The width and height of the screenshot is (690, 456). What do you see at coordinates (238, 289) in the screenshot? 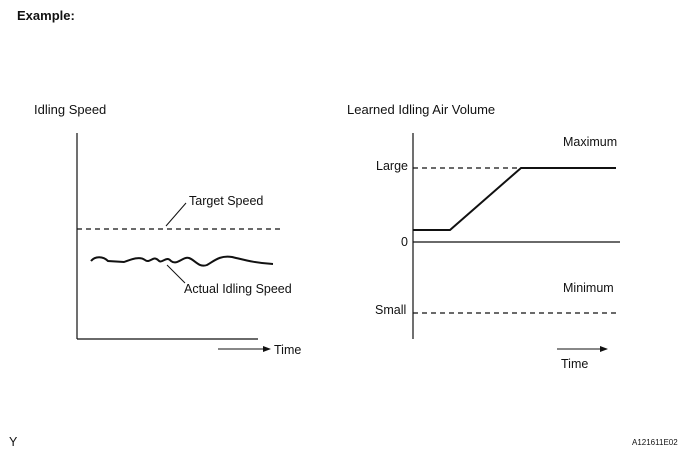
I see `actual-idling-speed-label: Actual Idling Speed` at bounding box center [238, 289].